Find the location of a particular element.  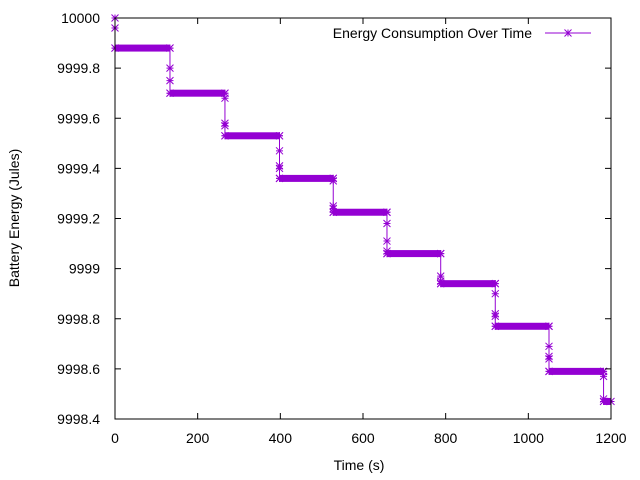

y-tick-label: 9999 is located at coordinates (84, 269).